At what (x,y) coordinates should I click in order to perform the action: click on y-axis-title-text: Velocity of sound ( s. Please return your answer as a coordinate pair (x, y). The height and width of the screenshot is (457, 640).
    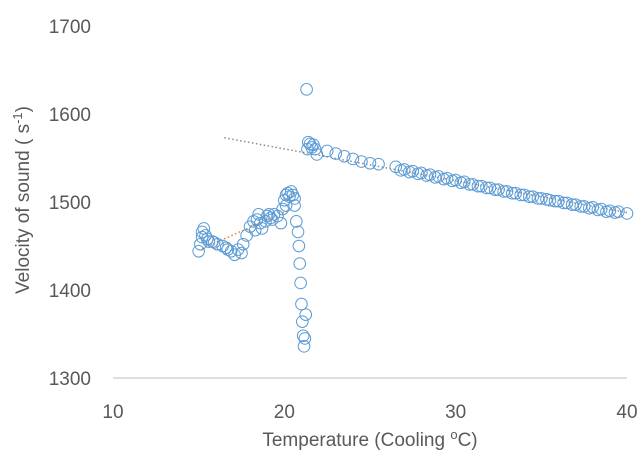
    Looking at the image, I should click on (23, 209).